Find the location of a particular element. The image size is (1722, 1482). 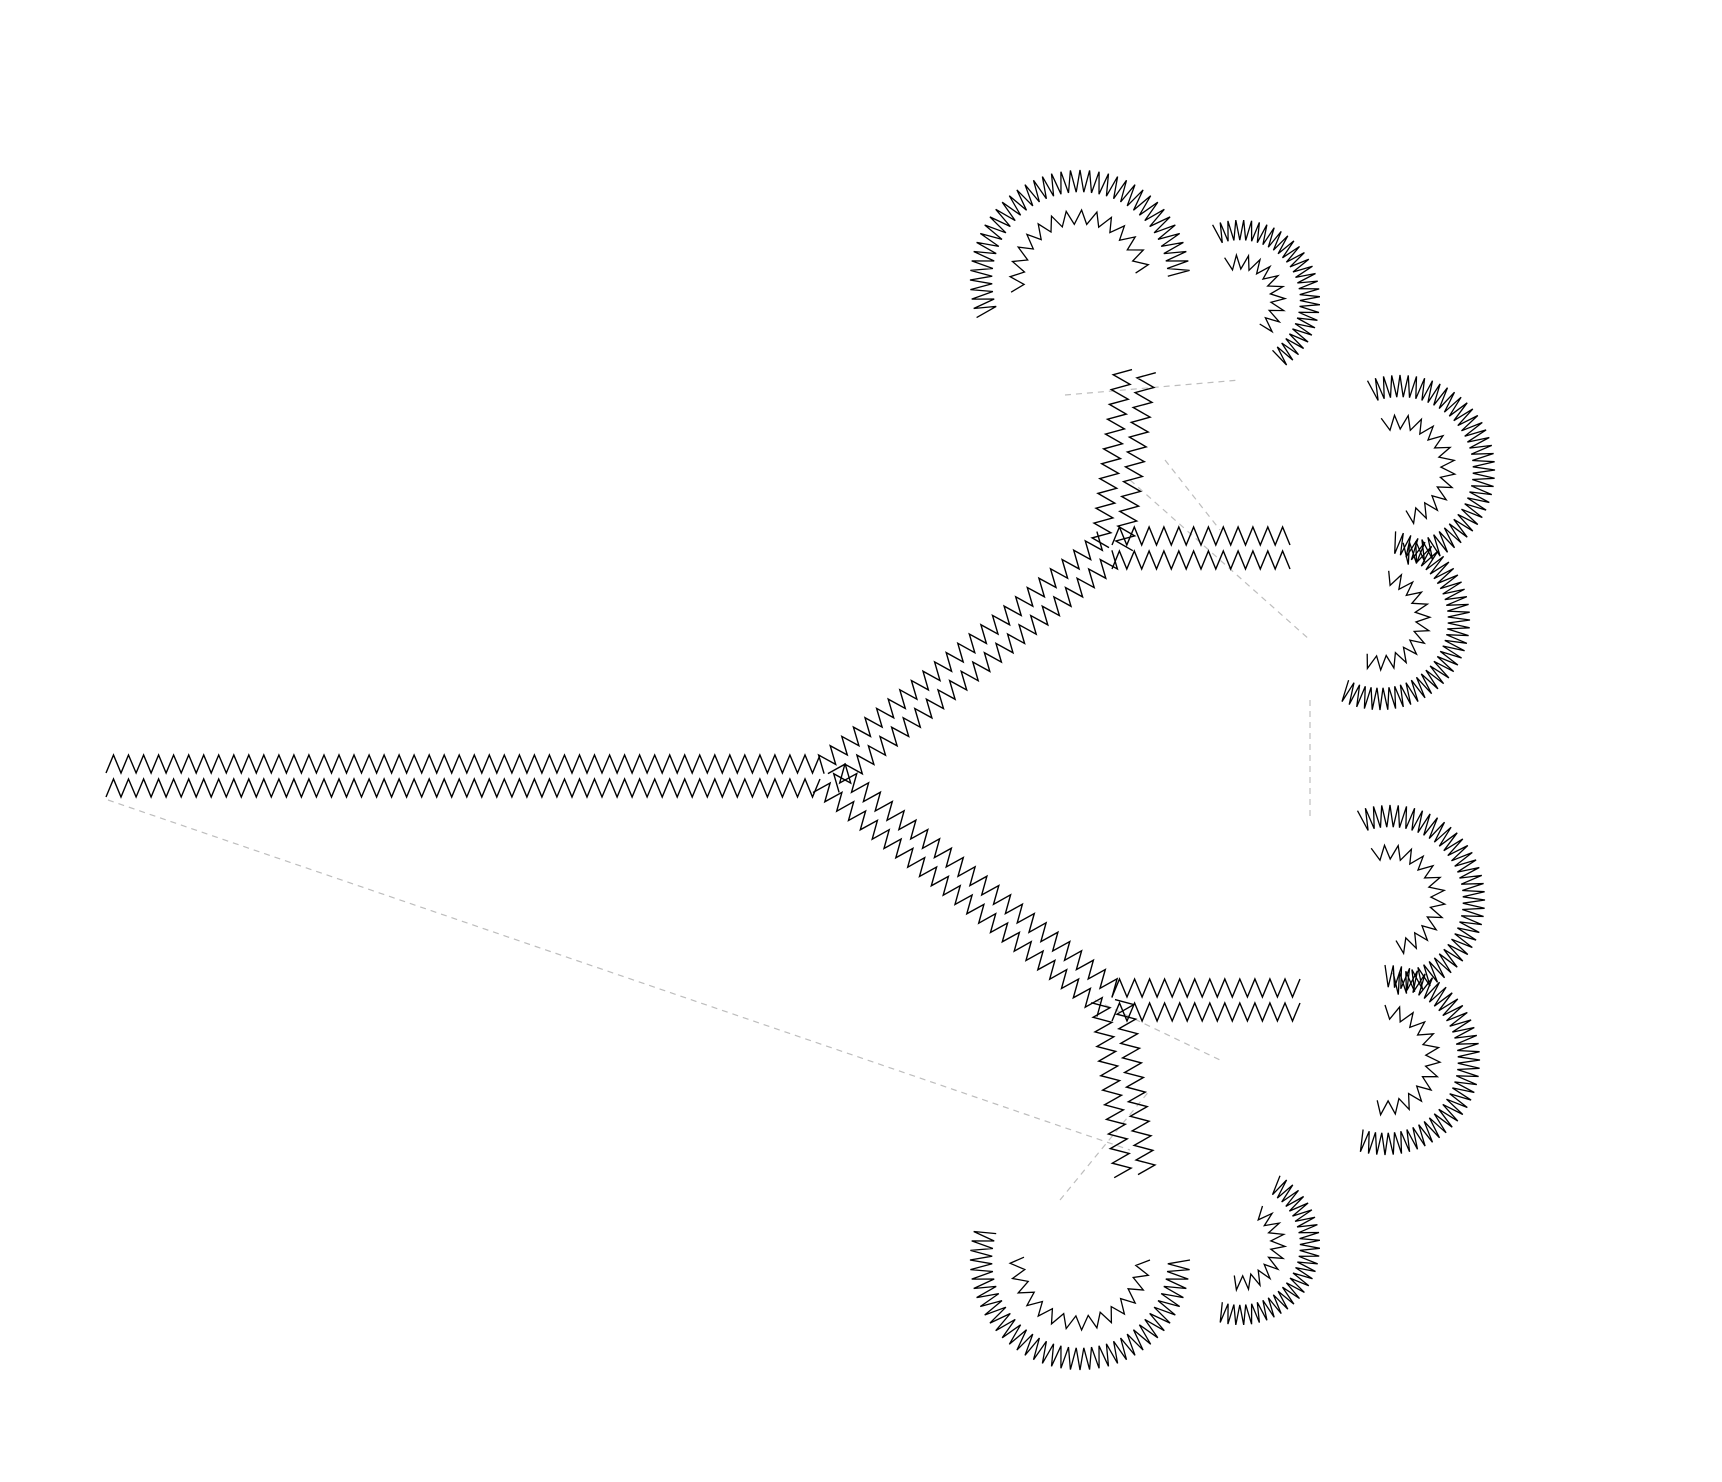

upper-up-branch-row-b is located at coordinates (1111, 458).